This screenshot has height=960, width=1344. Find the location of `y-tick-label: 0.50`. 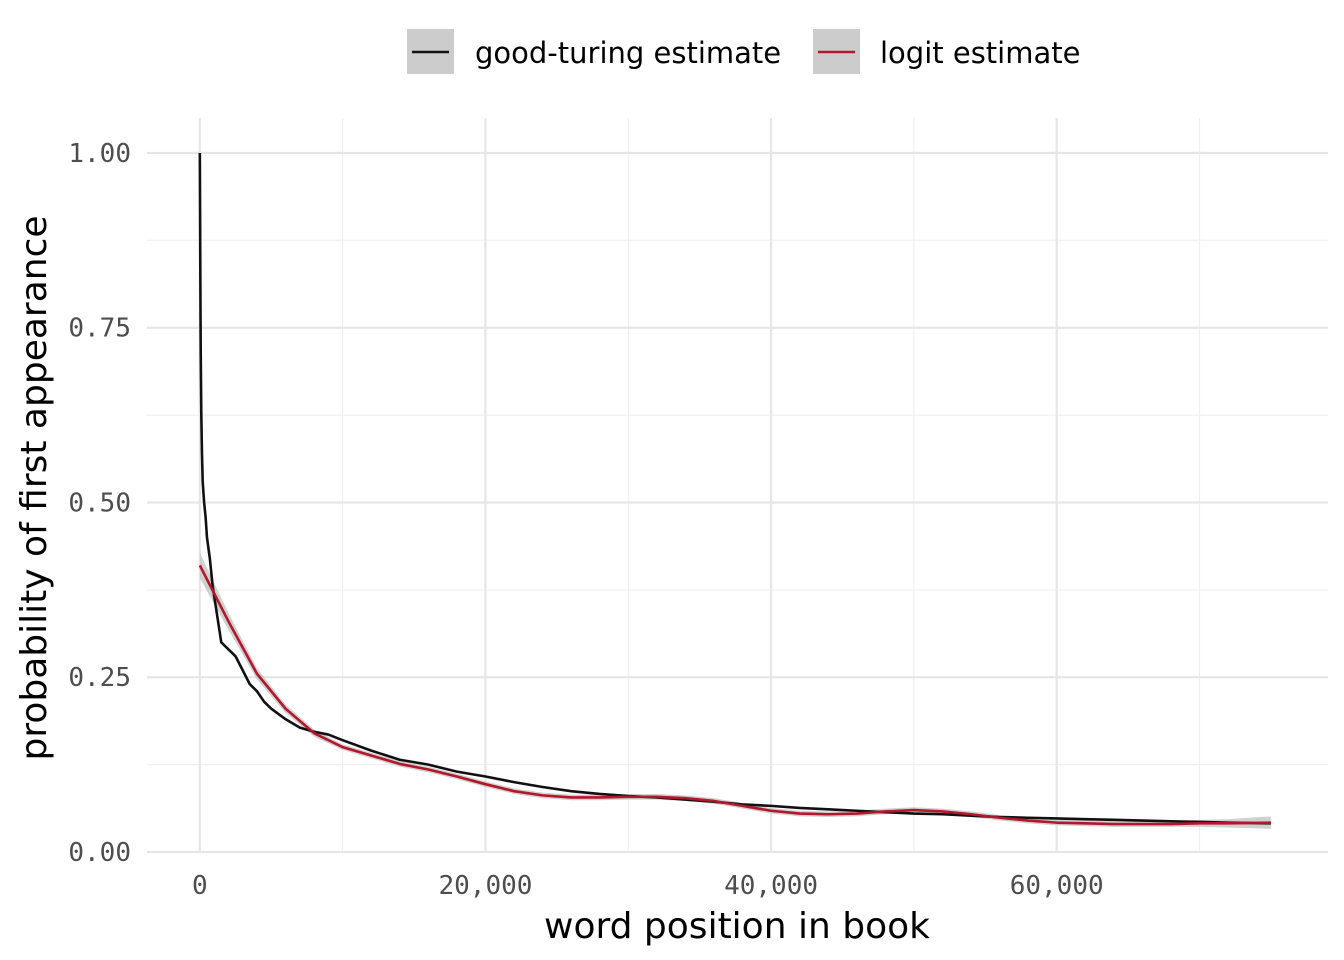

y-tick-label: 0.50 is located at coordinates (99, 503).